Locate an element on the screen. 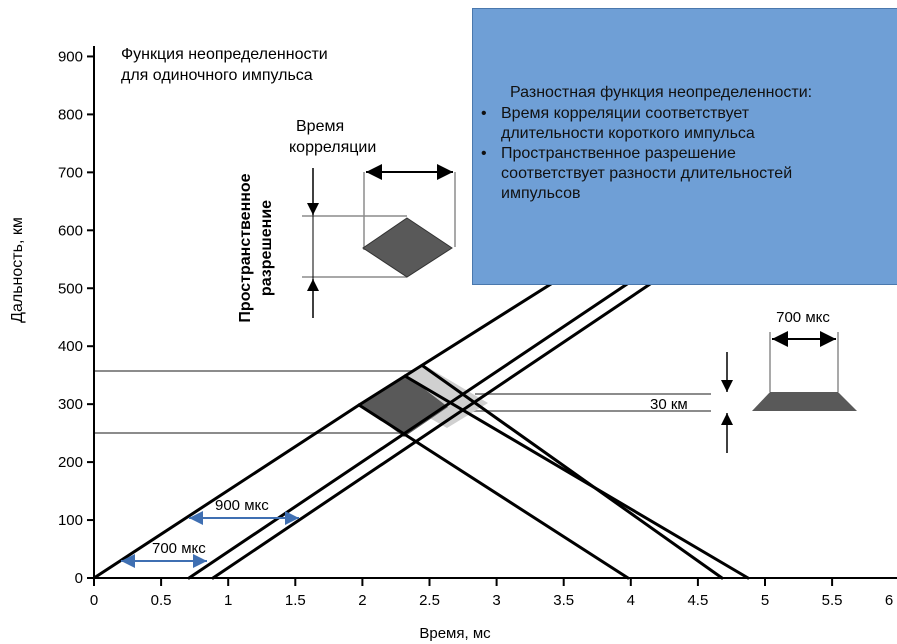 The height and width of the screenshot is (644, 897). x-tick-label: 4.5 is located at coordinates (697, 600).